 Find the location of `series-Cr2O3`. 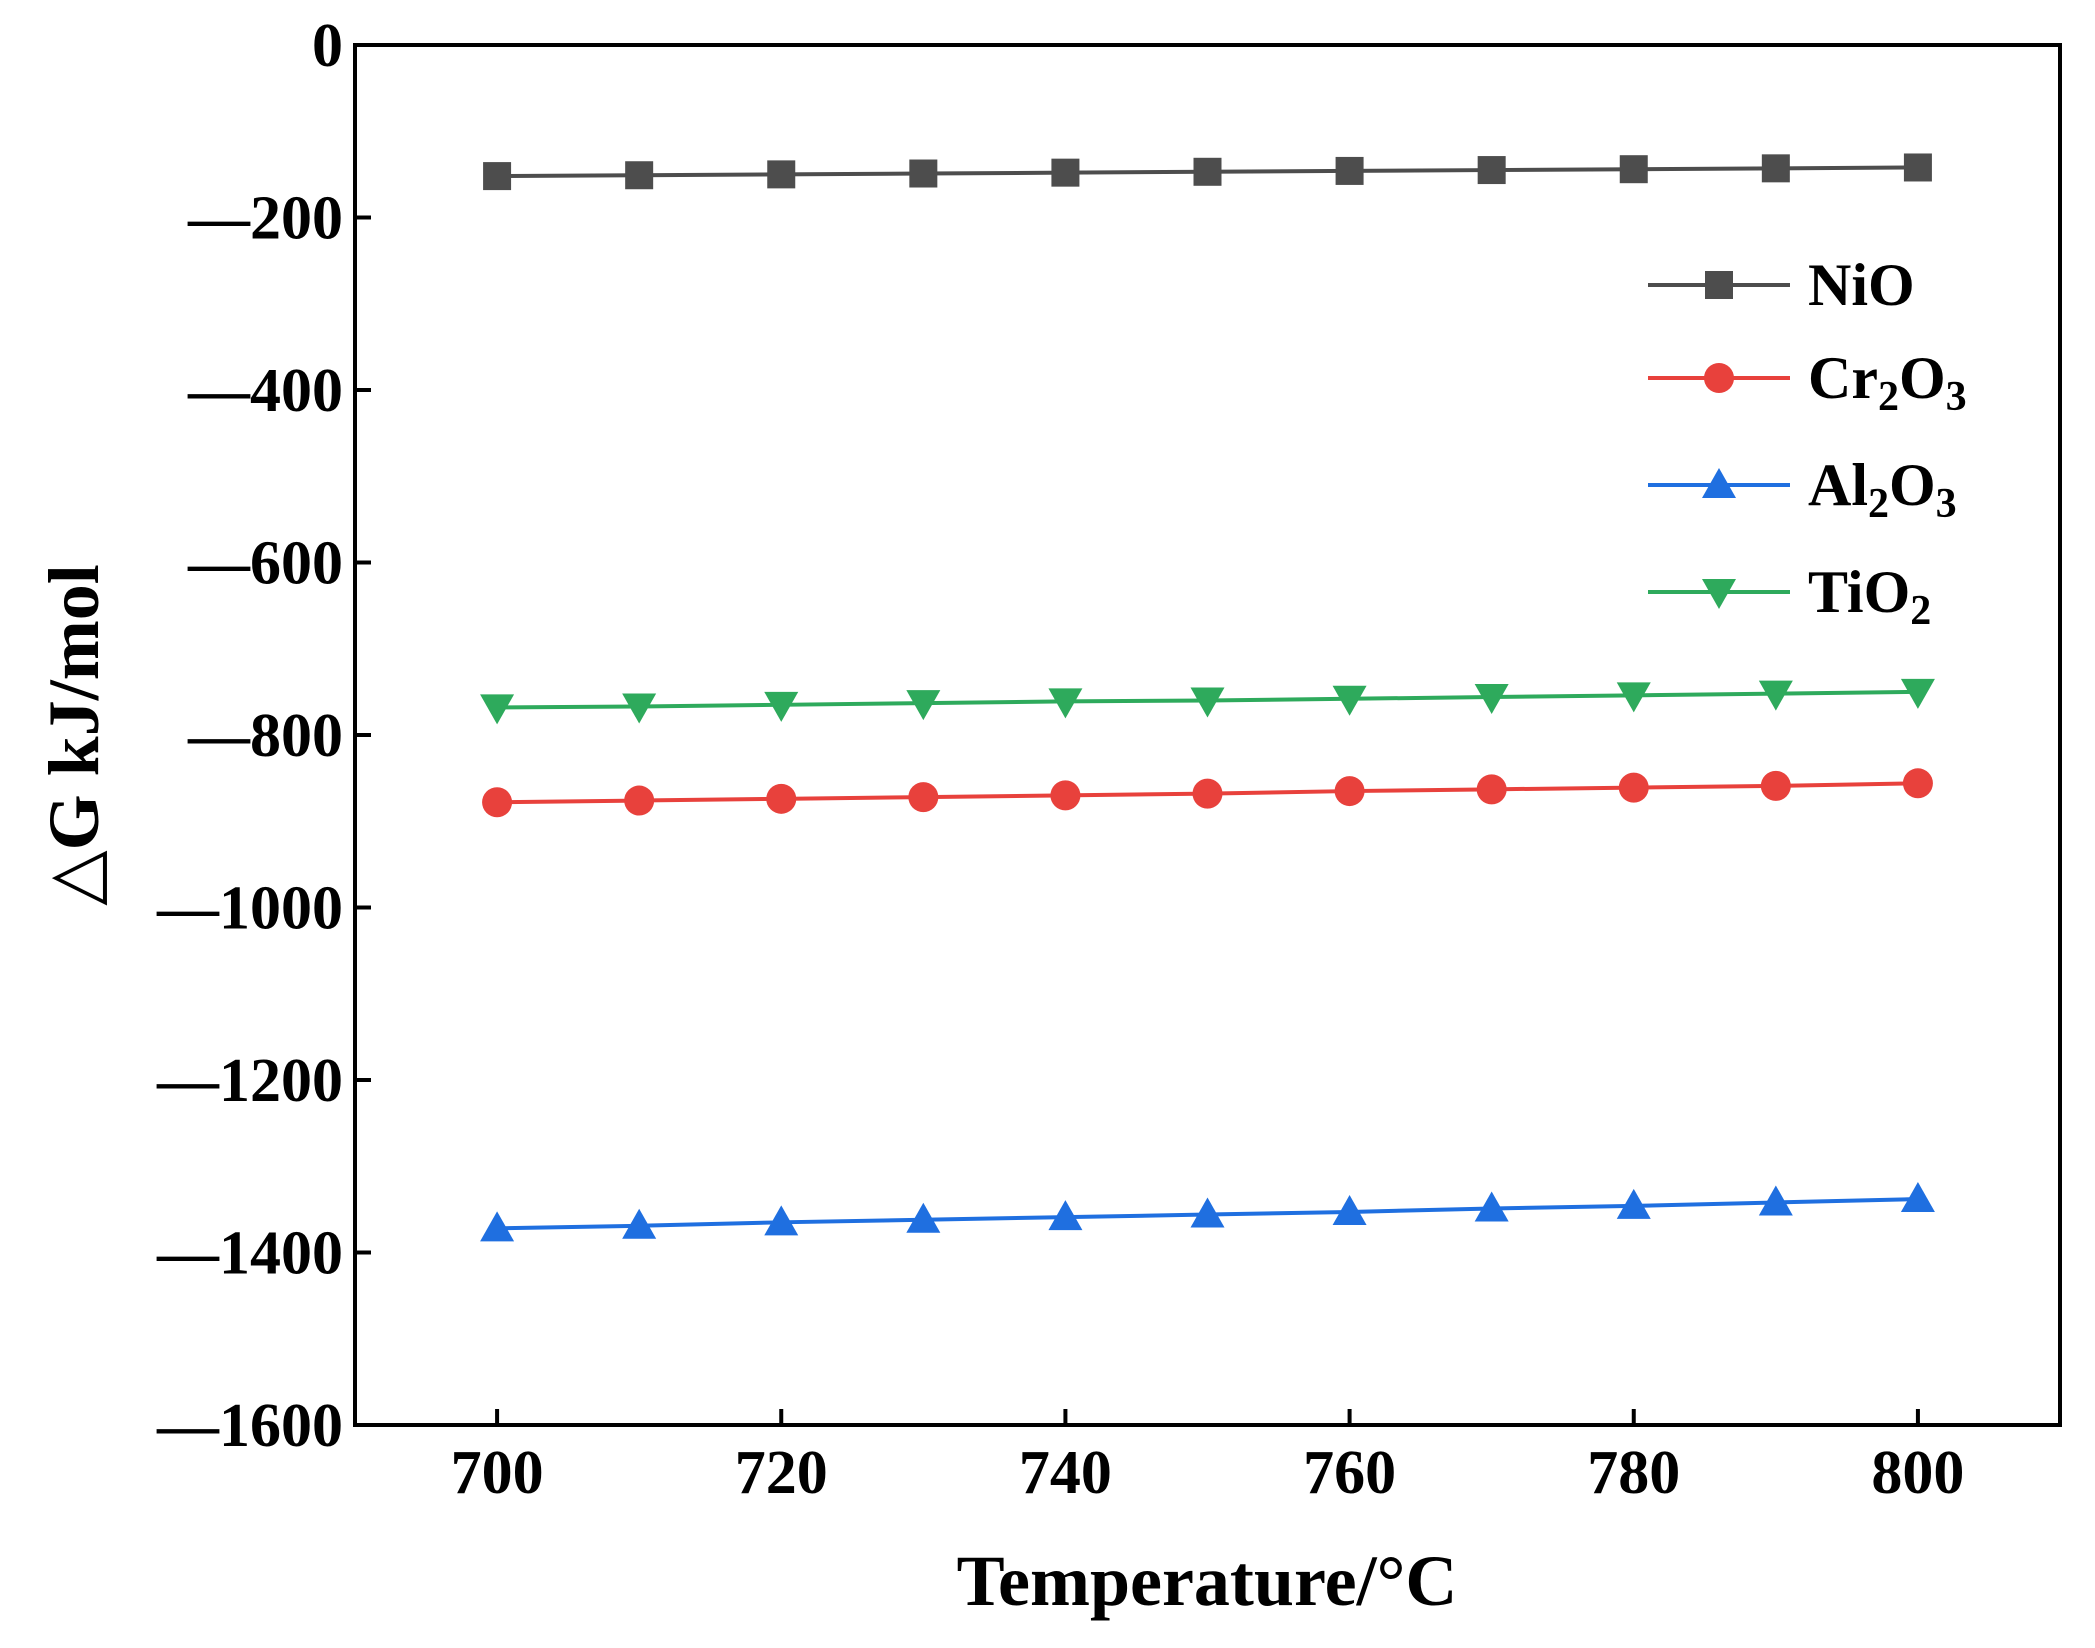

series-Cr2O3 is located at coordinates (1207, 793).